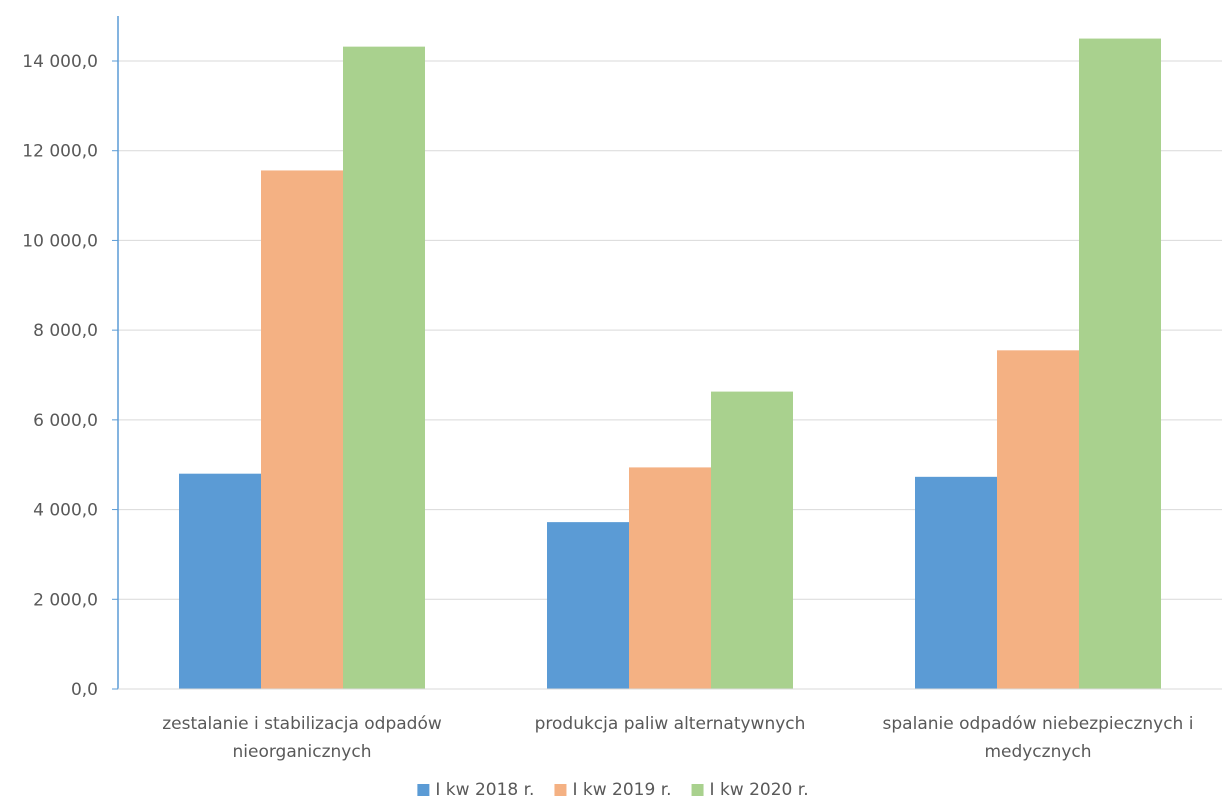  What do you see at coordinates (60, 241) in the screenshot?
I see `y-tick-label: 10 000,0` at bounding box center [60, 241].